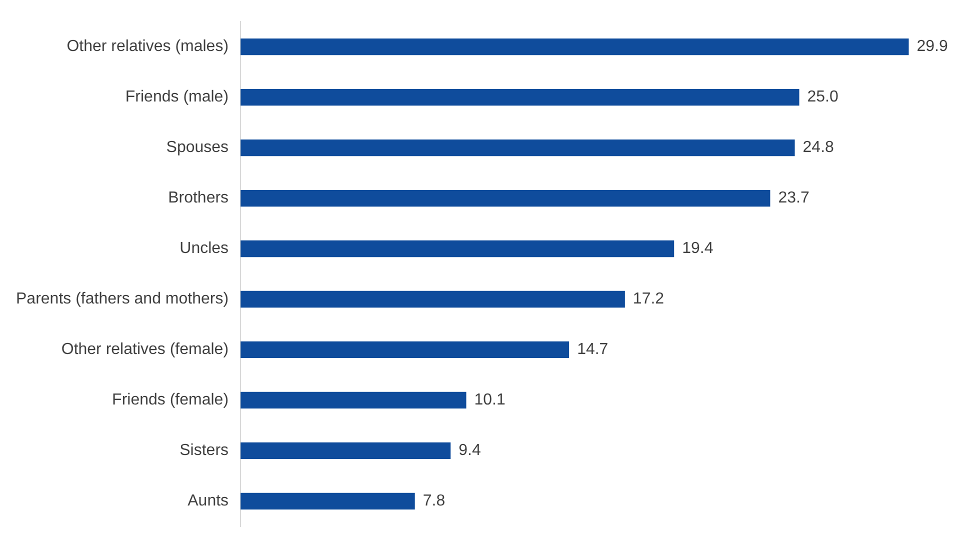  Describe the element at coordinates (122, 299) in the screenshot. I see `y-tick-label: Parents (fathers and mothers)` at that location.